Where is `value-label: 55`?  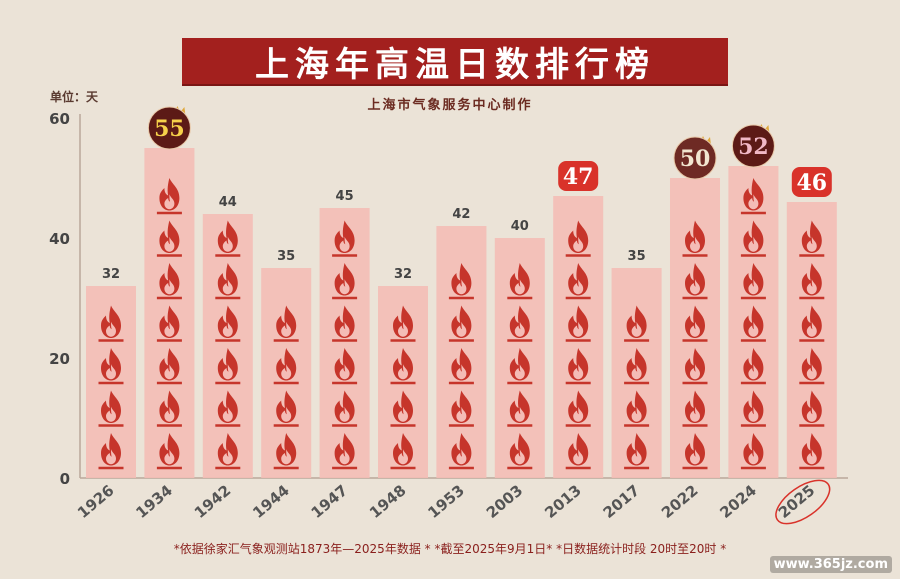
value-label: 55 is located at coordinates (169, 129).